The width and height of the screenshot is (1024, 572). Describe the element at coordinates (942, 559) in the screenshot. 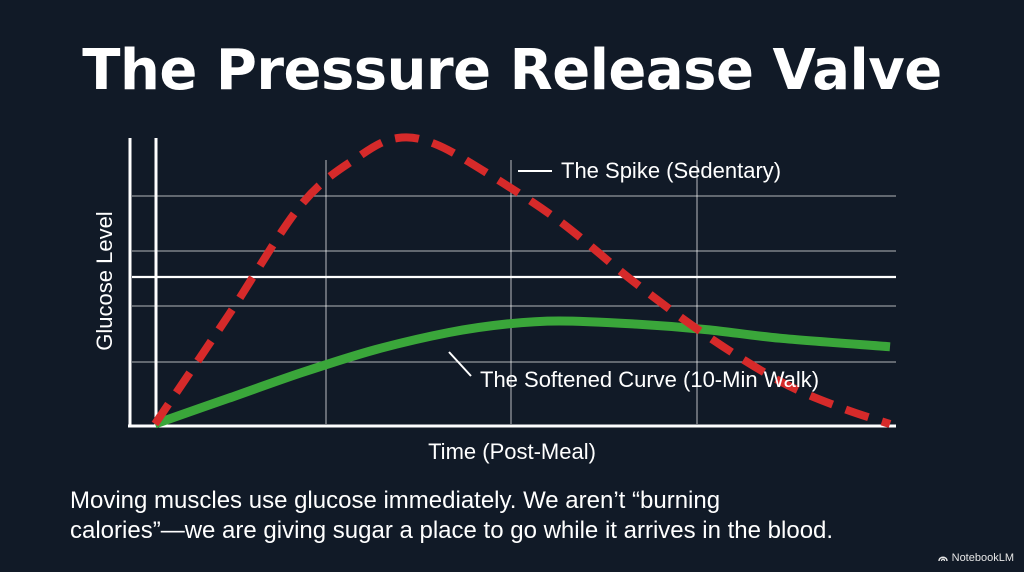

I see `notebooklm-logo-icon` at that location.